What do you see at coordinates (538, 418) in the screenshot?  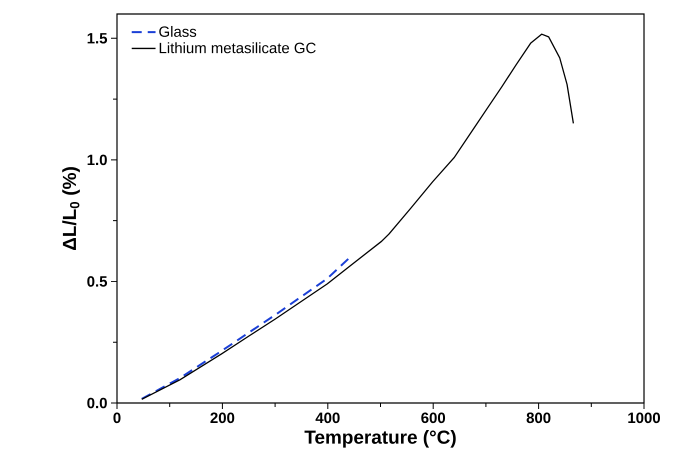 I see `x-tick-label: 800` at bounding box center [538, 418].